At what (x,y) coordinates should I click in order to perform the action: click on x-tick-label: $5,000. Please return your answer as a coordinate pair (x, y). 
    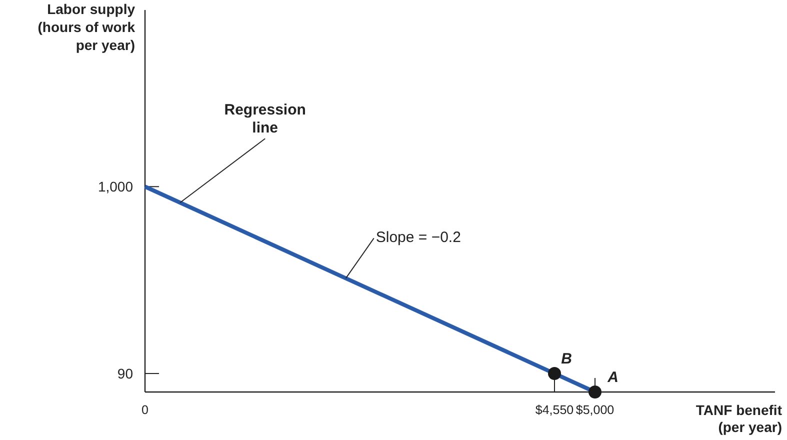
    Looking at the image, I should click on (595, 410).